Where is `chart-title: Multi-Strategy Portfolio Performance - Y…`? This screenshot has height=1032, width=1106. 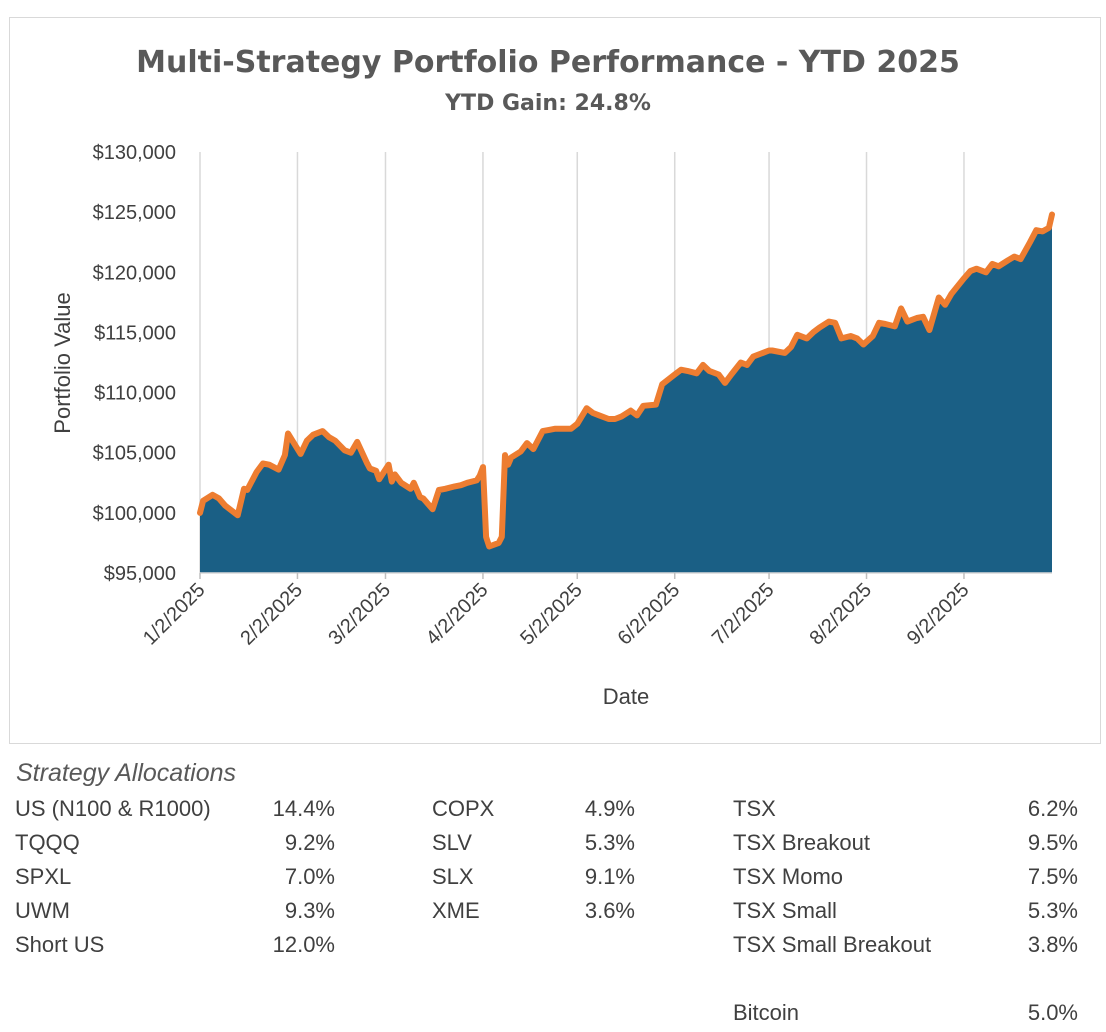 chart-title: Multi-Strategy Portfolio Performance - Y… is located at coordinates (548, 62).